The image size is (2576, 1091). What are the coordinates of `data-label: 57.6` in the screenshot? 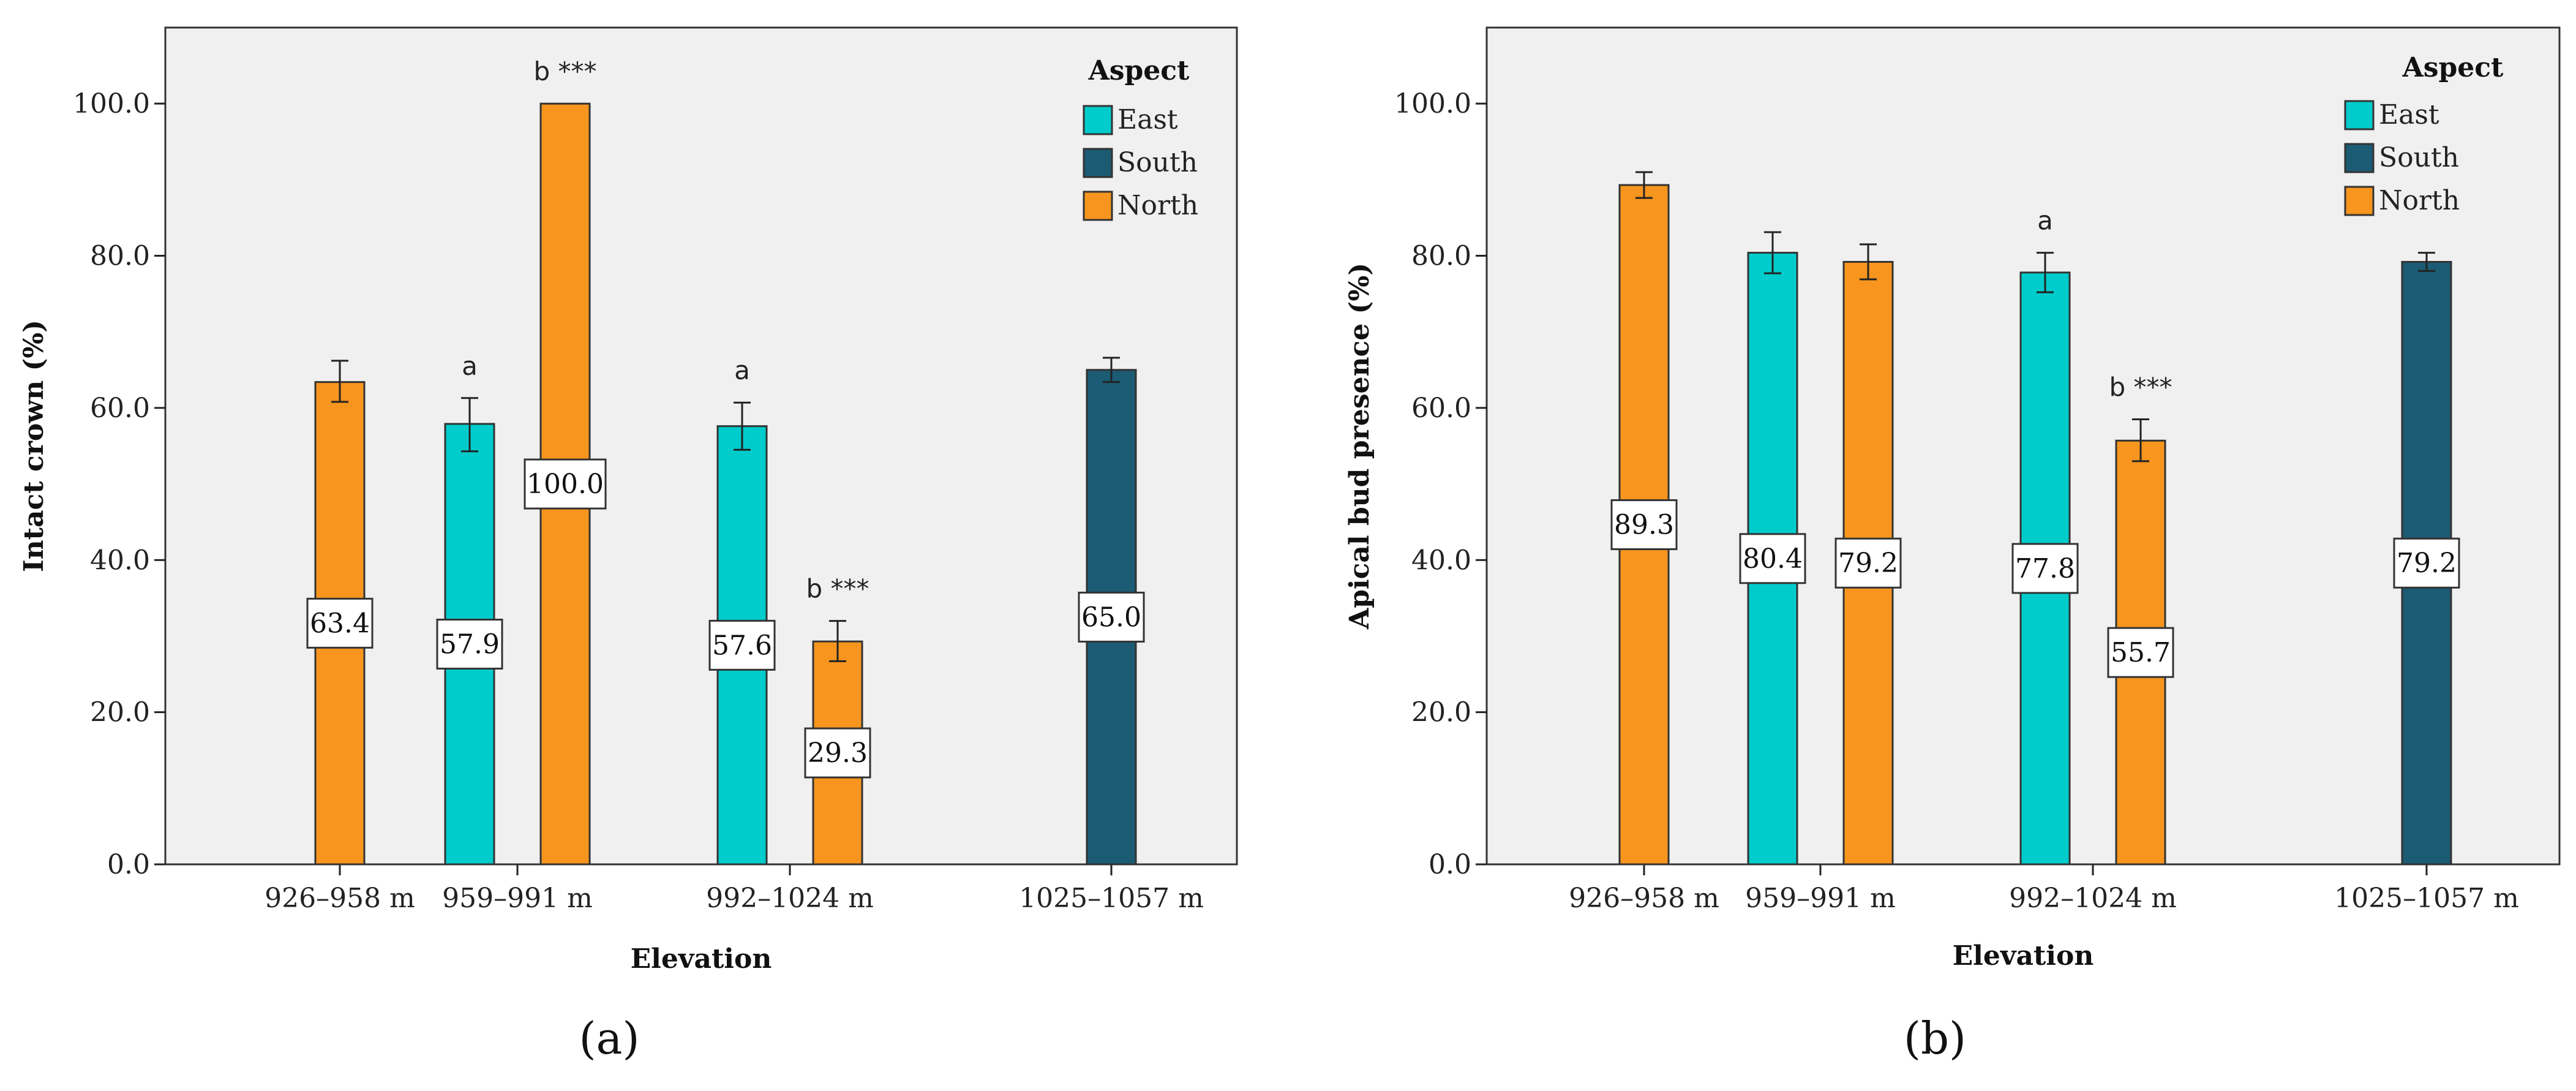 It's located at (742, 646).